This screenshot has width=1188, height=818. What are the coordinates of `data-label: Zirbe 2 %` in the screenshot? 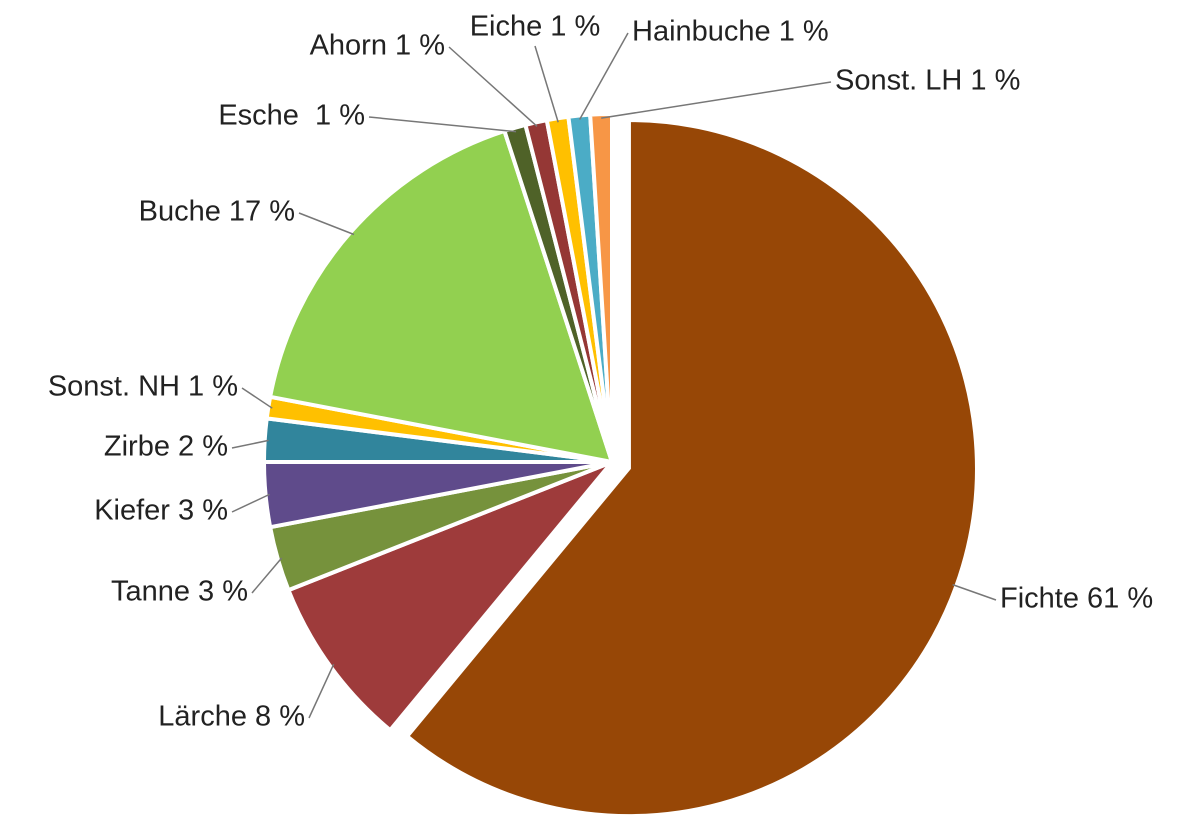 It's located at (166, 447).